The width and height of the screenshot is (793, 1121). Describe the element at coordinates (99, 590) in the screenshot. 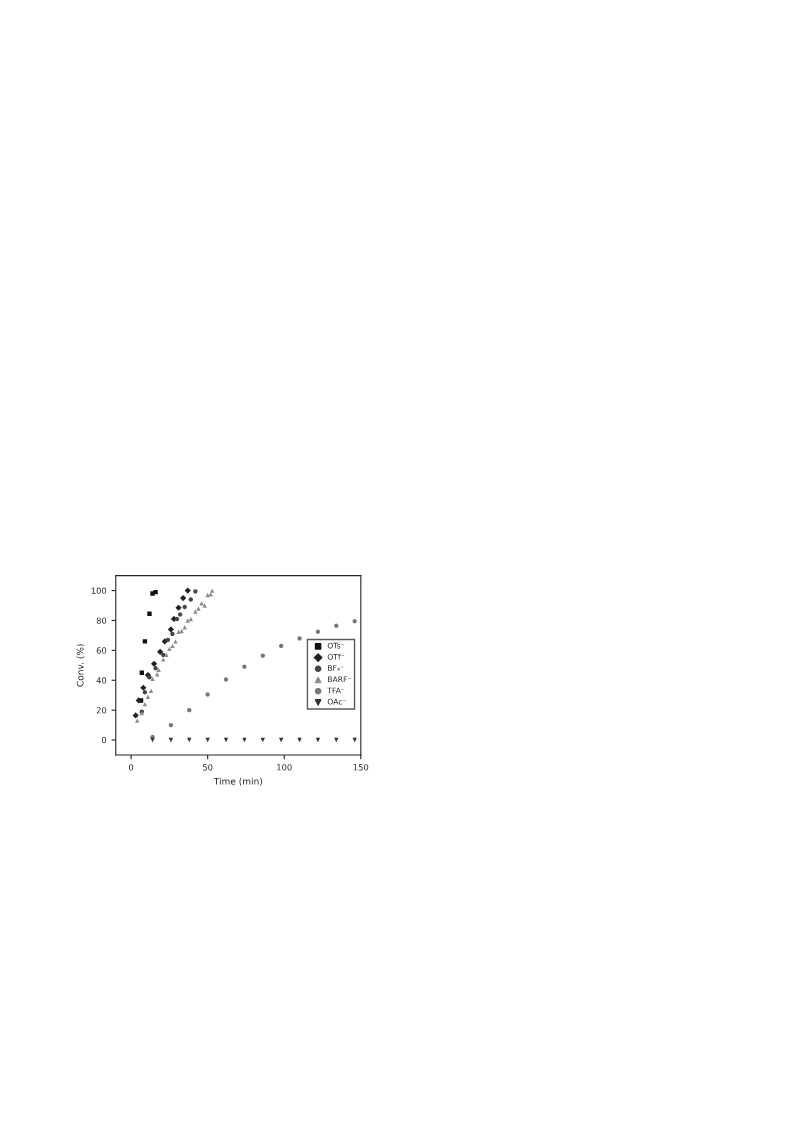

I see `y-tick-label: 100` at that location.